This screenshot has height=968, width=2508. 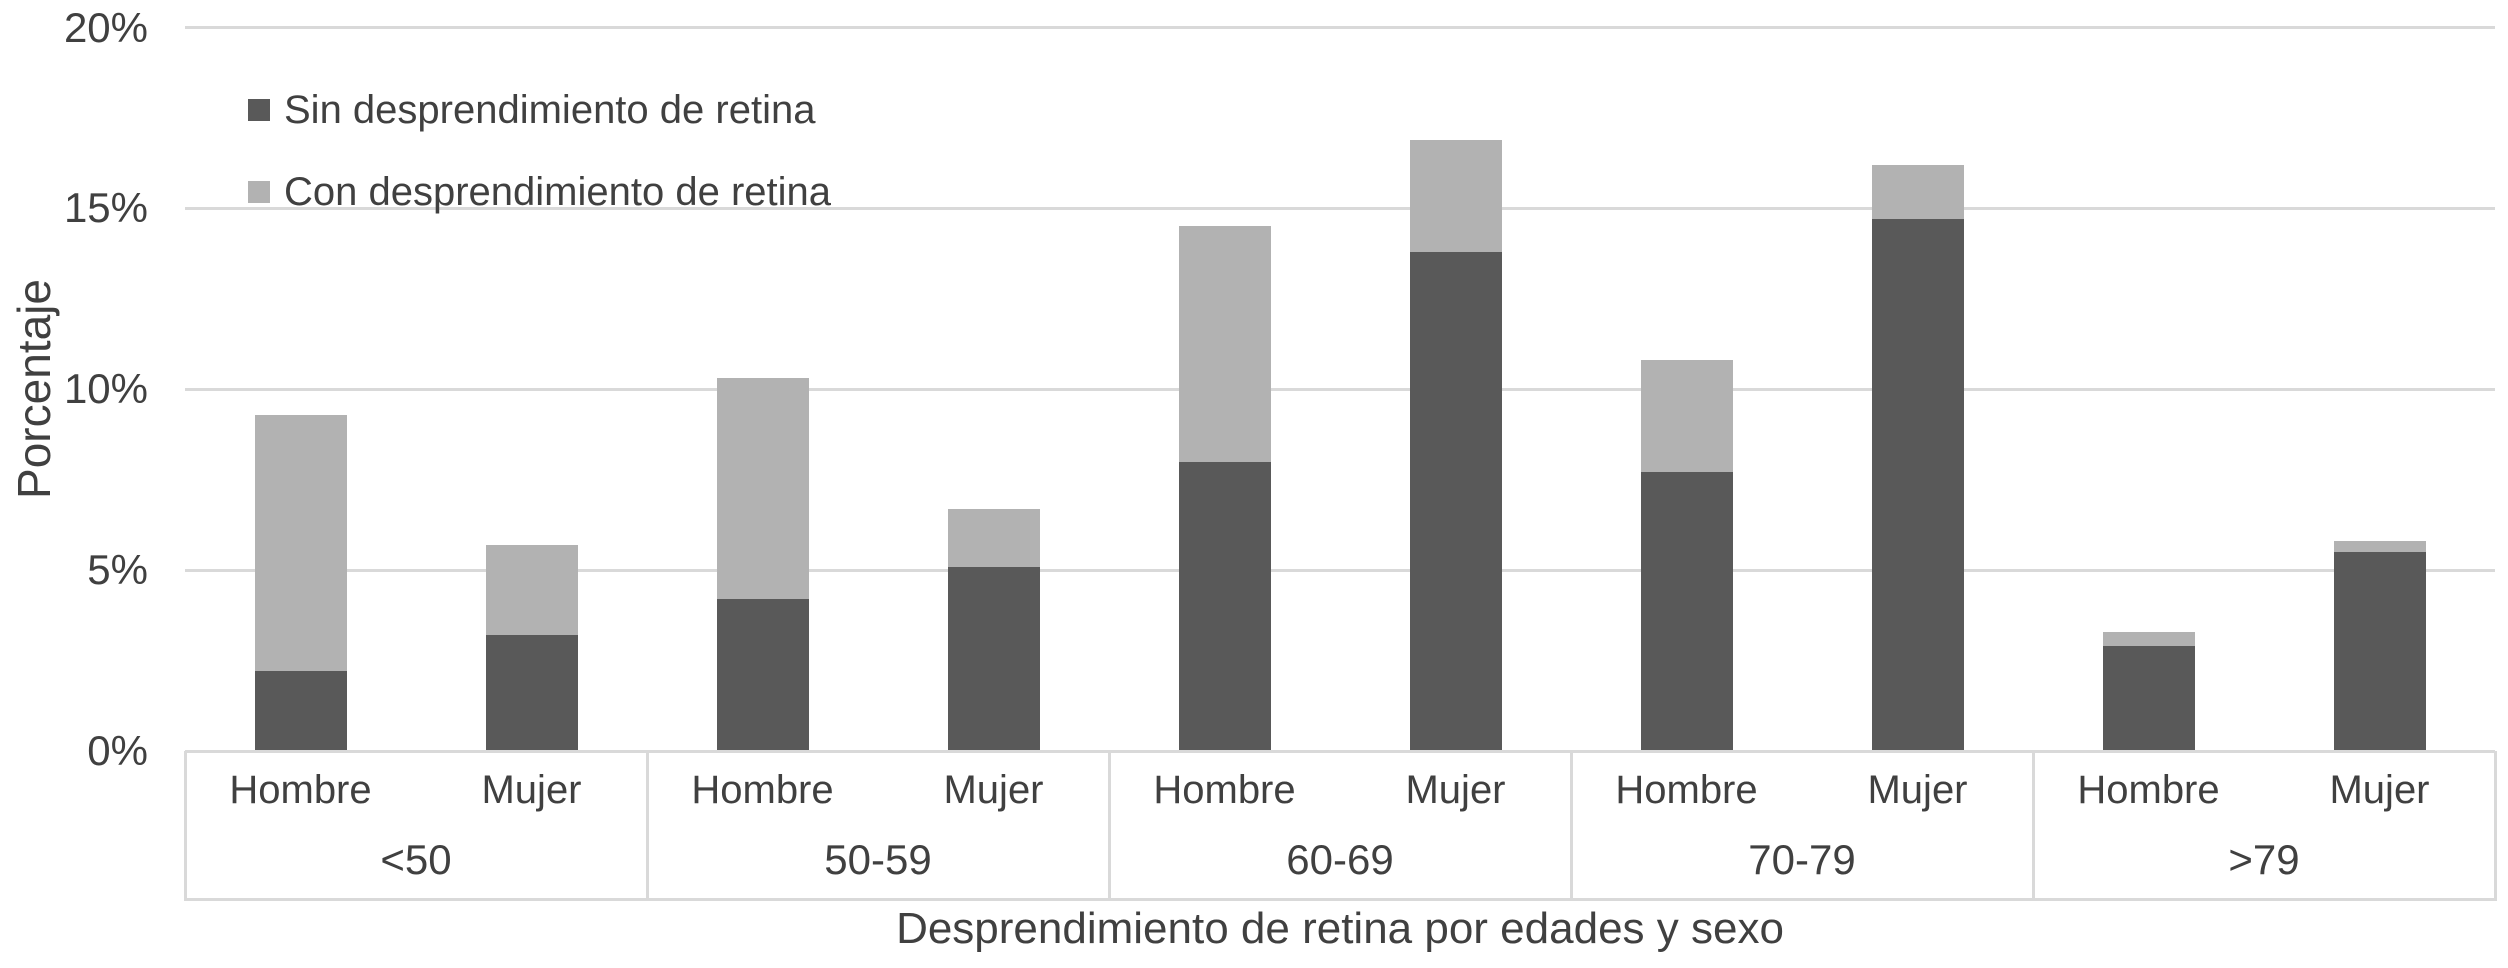 I want to click on x-label-group: >79, so click(x=2264, y=859).